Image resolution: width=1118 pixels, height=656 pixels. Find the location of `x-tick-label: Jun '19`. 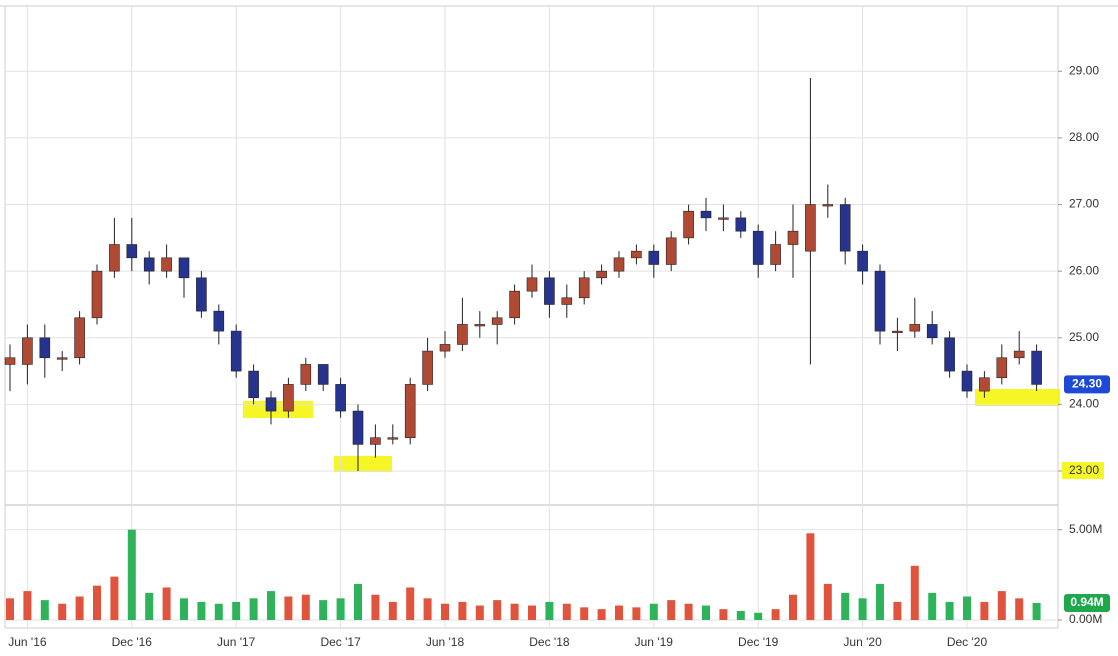

x-tick-label: Jun '19 is located at coordinates (654, 642).